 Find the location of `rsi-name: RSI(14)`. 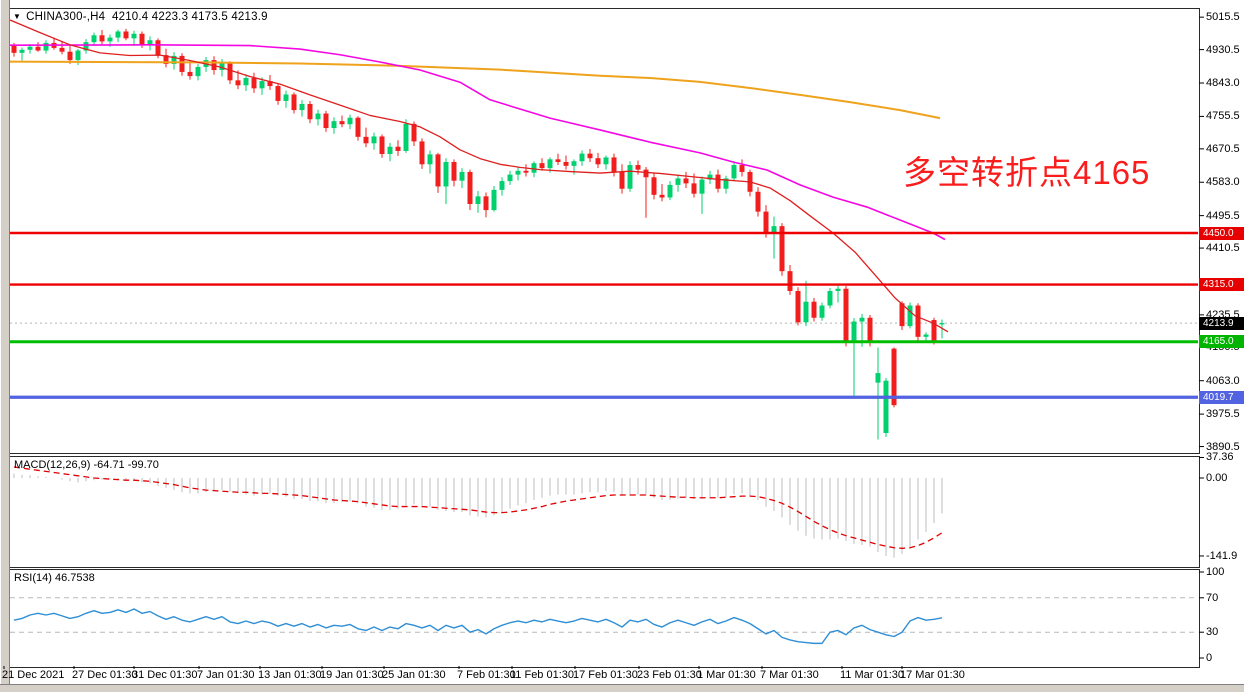

rsi-name: RSI(14) is located at coordinates (33, 578).